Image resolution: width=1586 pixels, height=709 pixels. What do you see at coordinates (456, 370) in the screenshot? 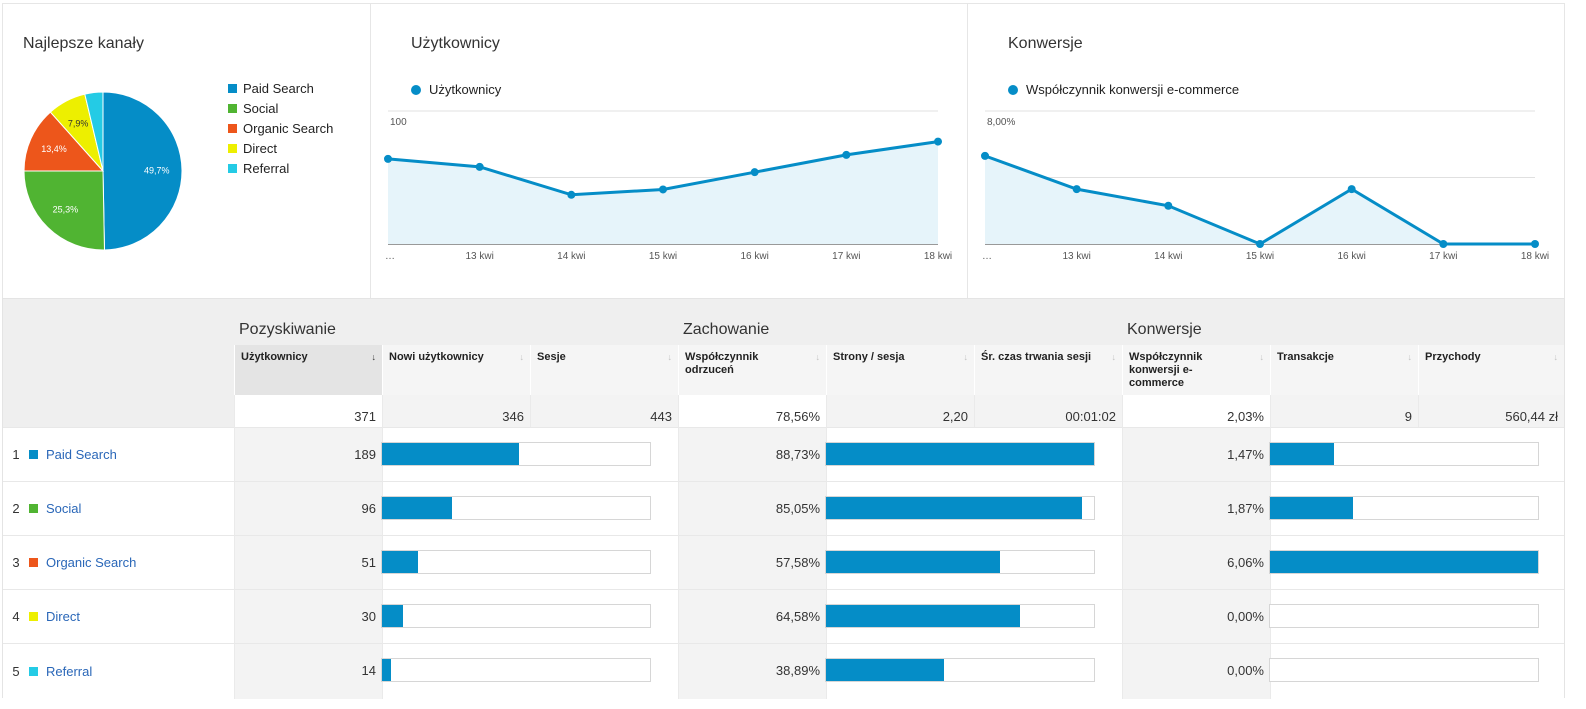
I see `col-new-users: Nowi użytkownicy ↓` at bounding box center [456, 370].